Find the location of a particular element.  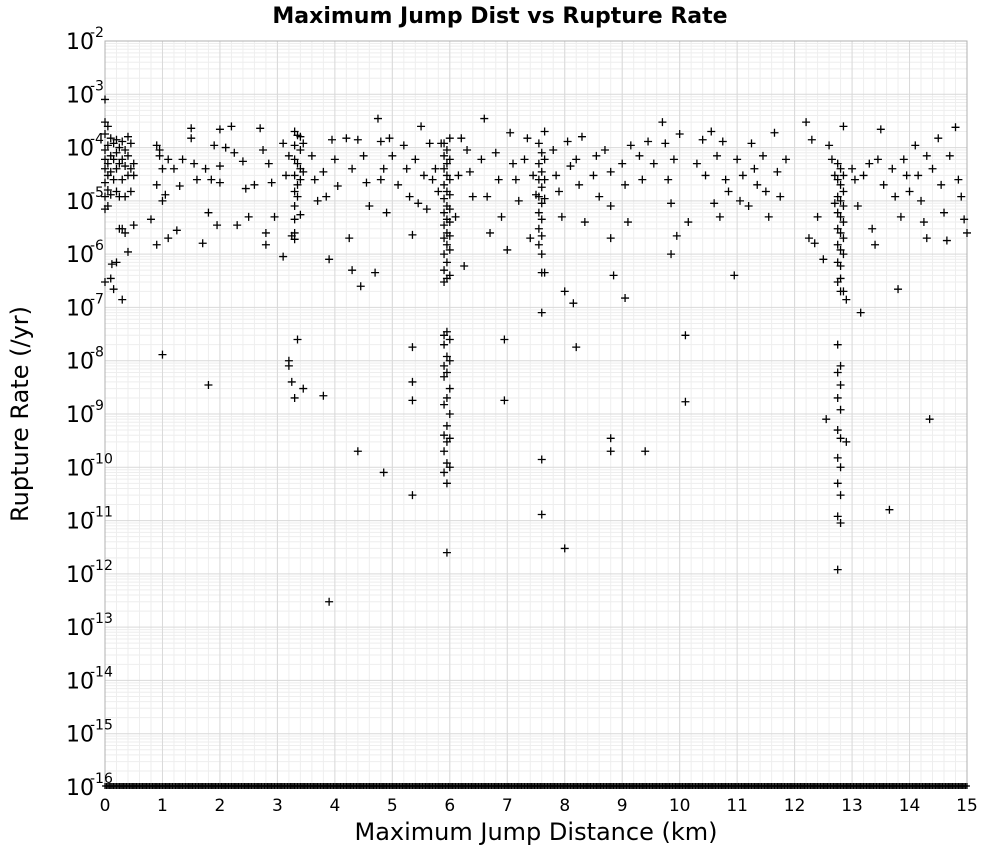

chart-title: Maximum Jump Dist vs Rupture Rate is located at coordinates (499, 16).